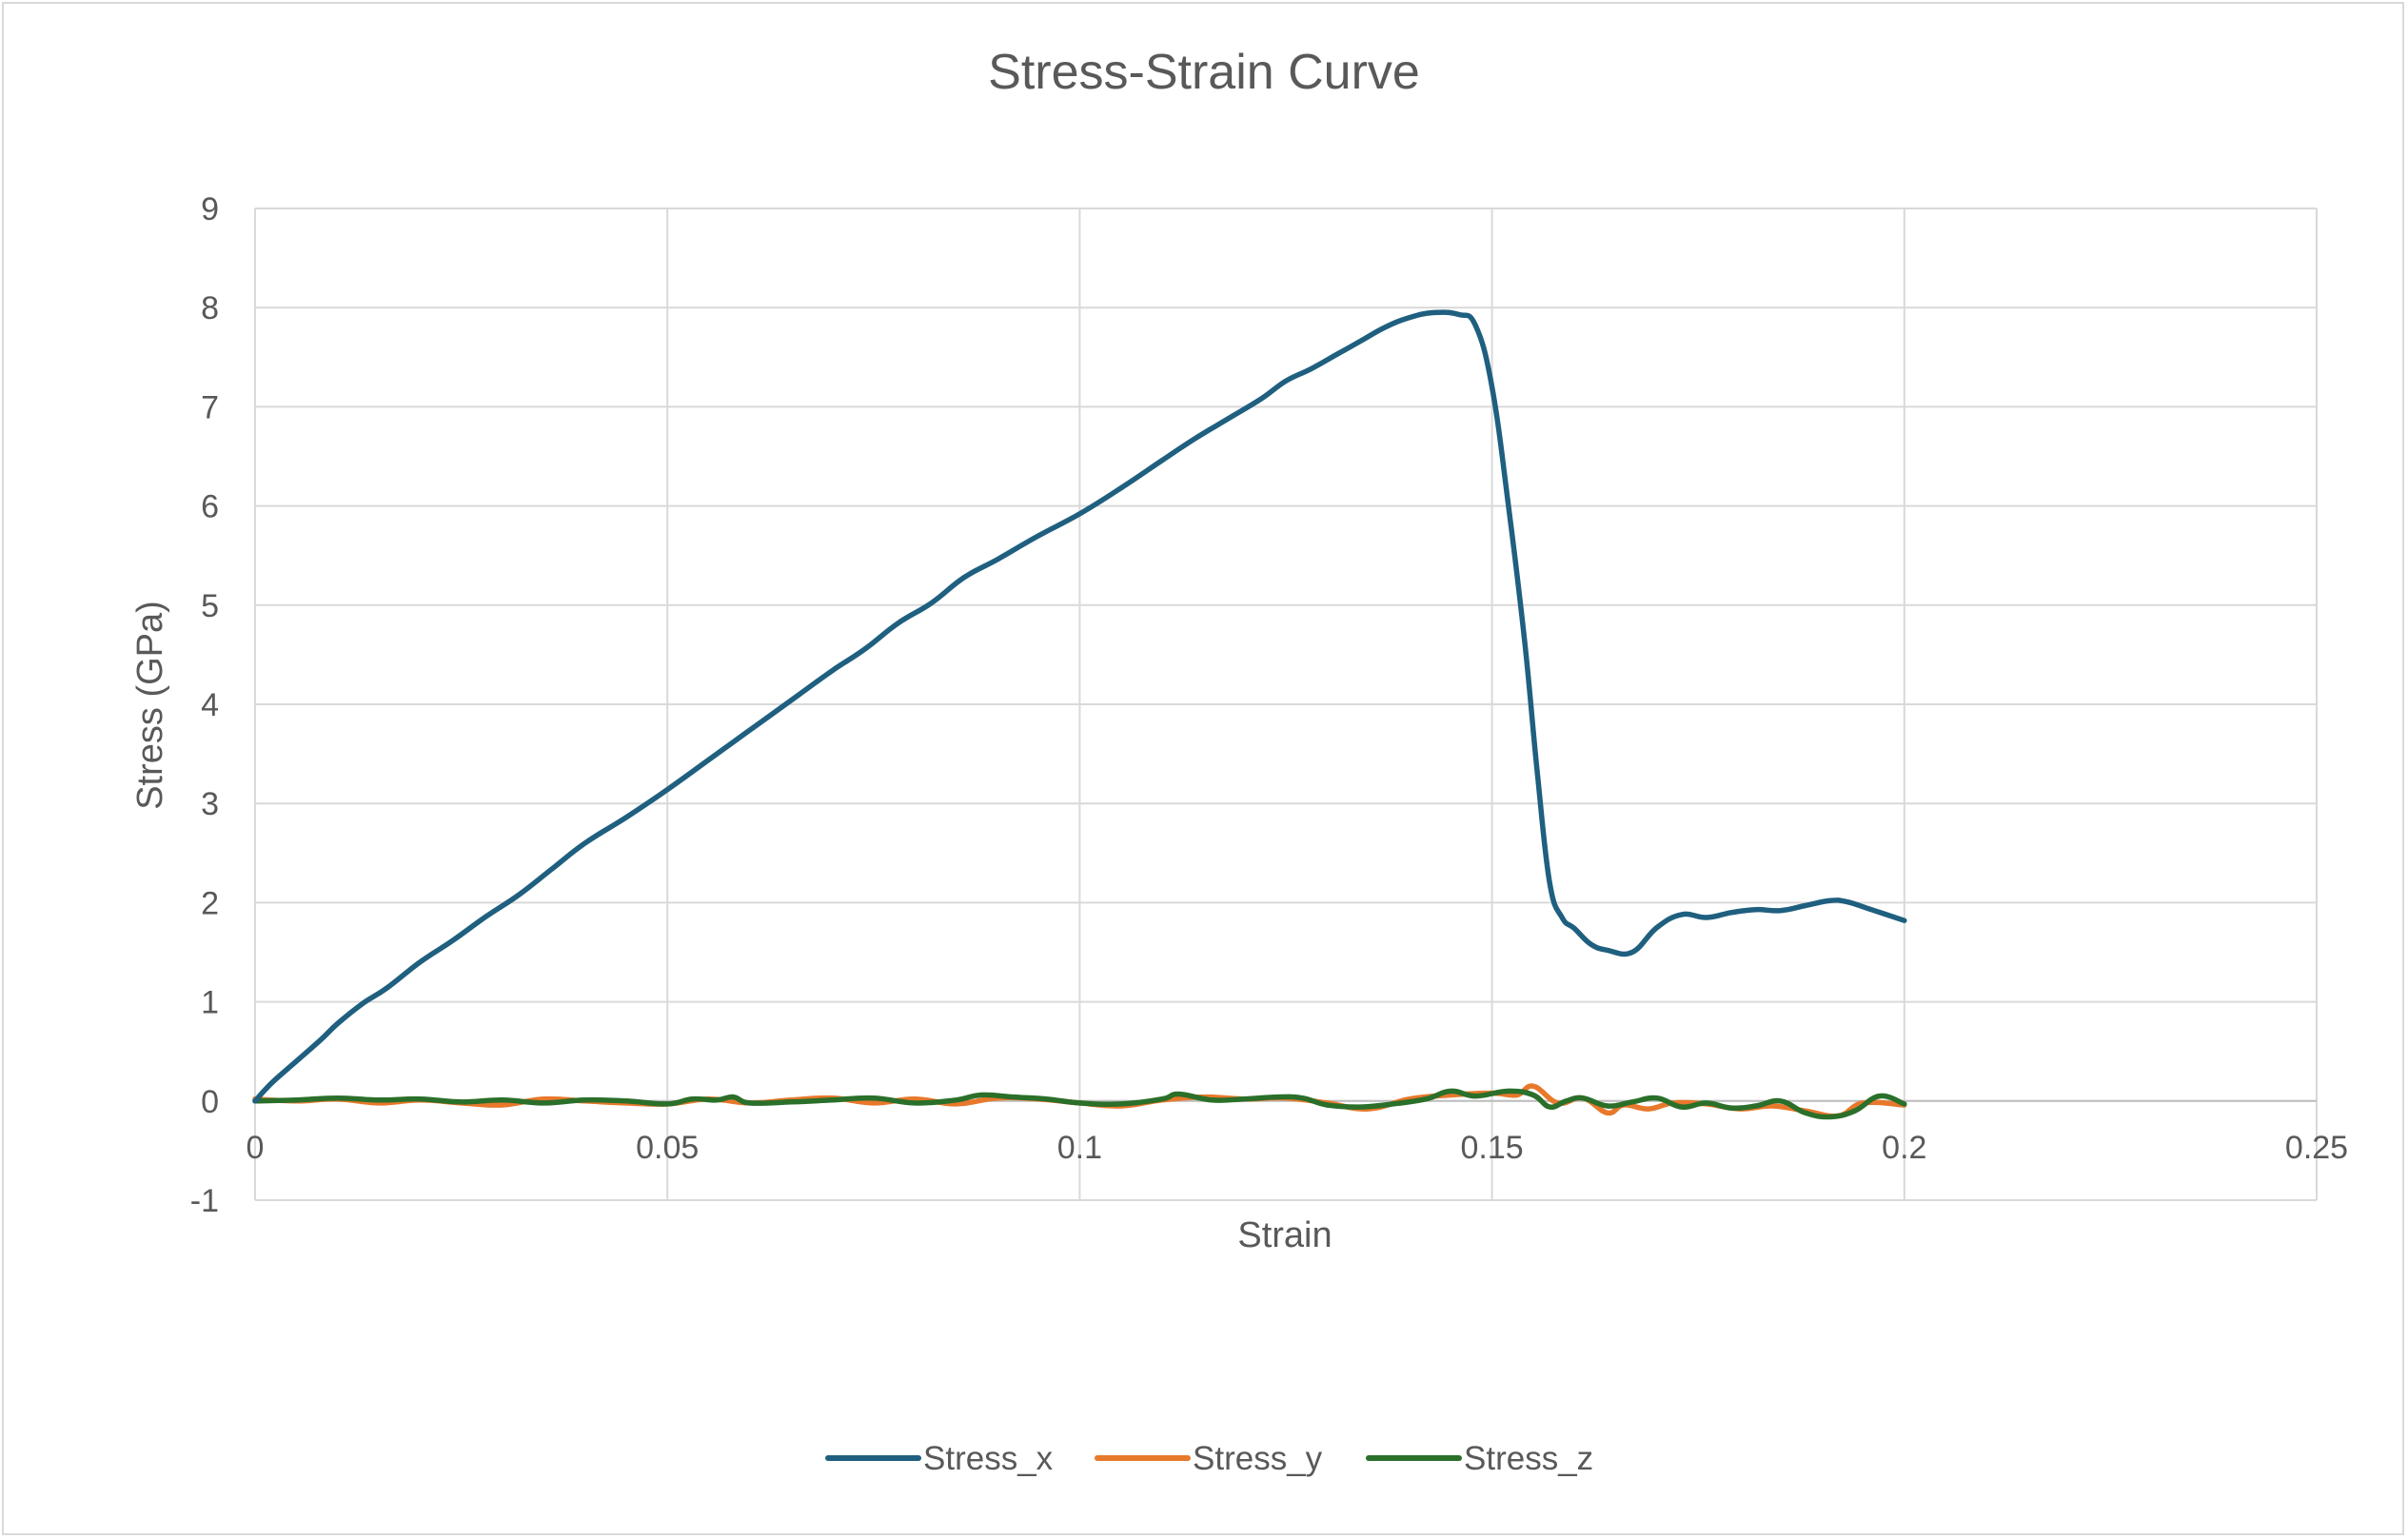 This screenshot has height=1539, width=2408. Describe the element at coordinates (204, 1201) in the screenshot. I see `y-tick-label: -1` at that location.